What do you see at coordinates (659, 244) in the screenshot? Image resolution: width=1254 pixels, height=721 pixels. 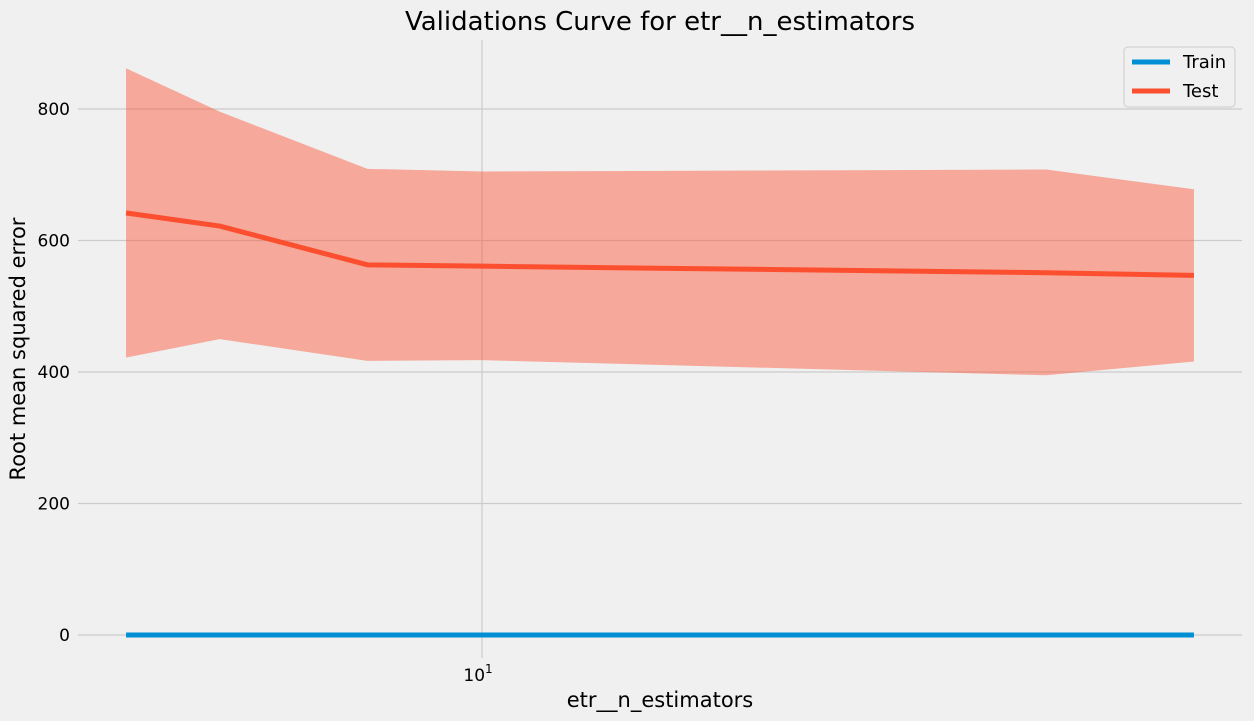 I see `line-test` at bounding box center [659, 244].